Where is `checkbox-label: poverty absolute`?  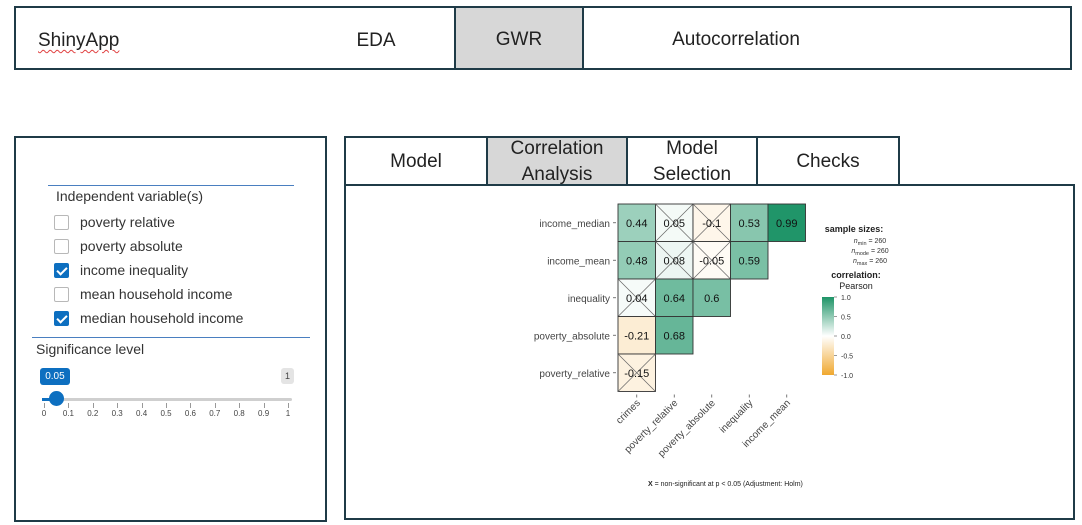
checkbox-label: poverty absolute is located at coordinates (131, 246).